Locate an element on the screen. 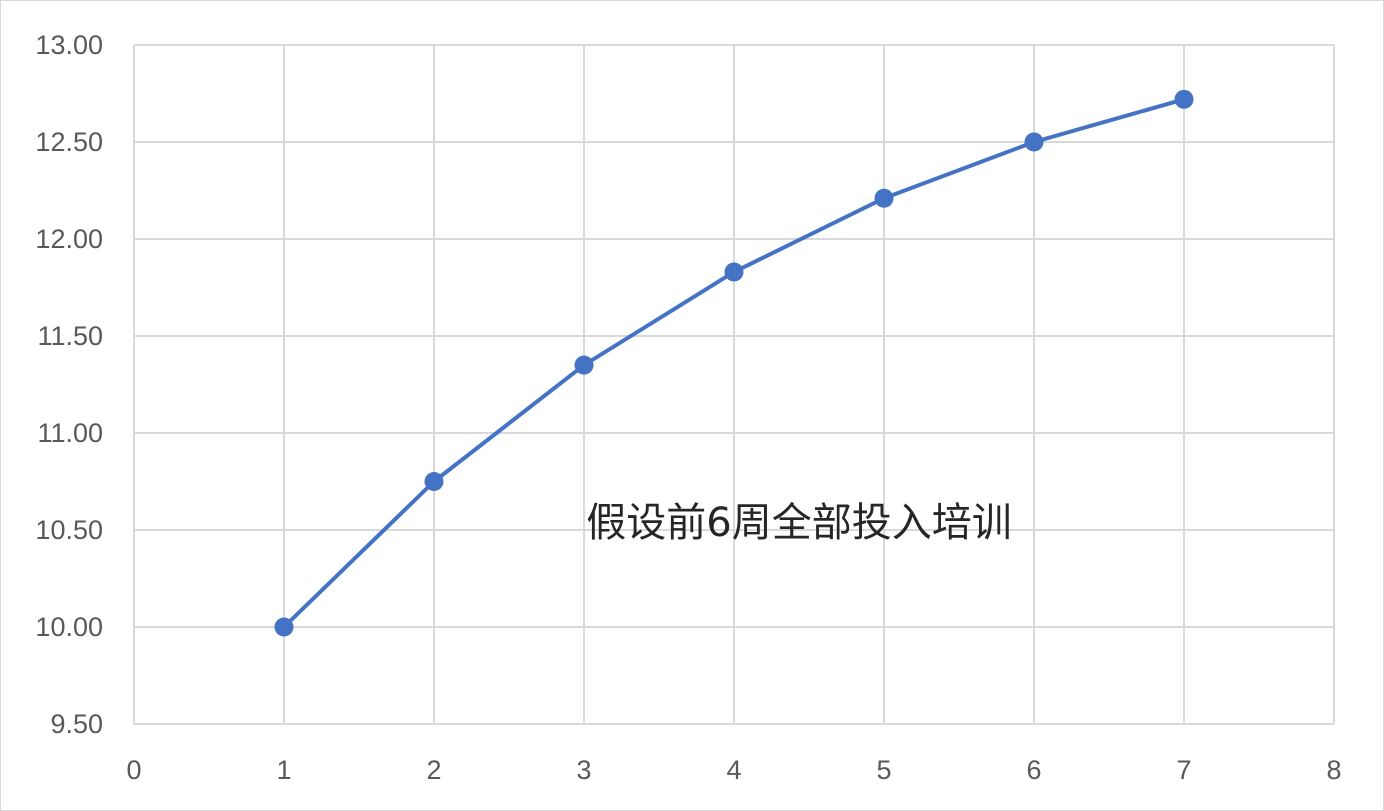  y-tick-label: 10.00 is located at coordinates (69, 627).